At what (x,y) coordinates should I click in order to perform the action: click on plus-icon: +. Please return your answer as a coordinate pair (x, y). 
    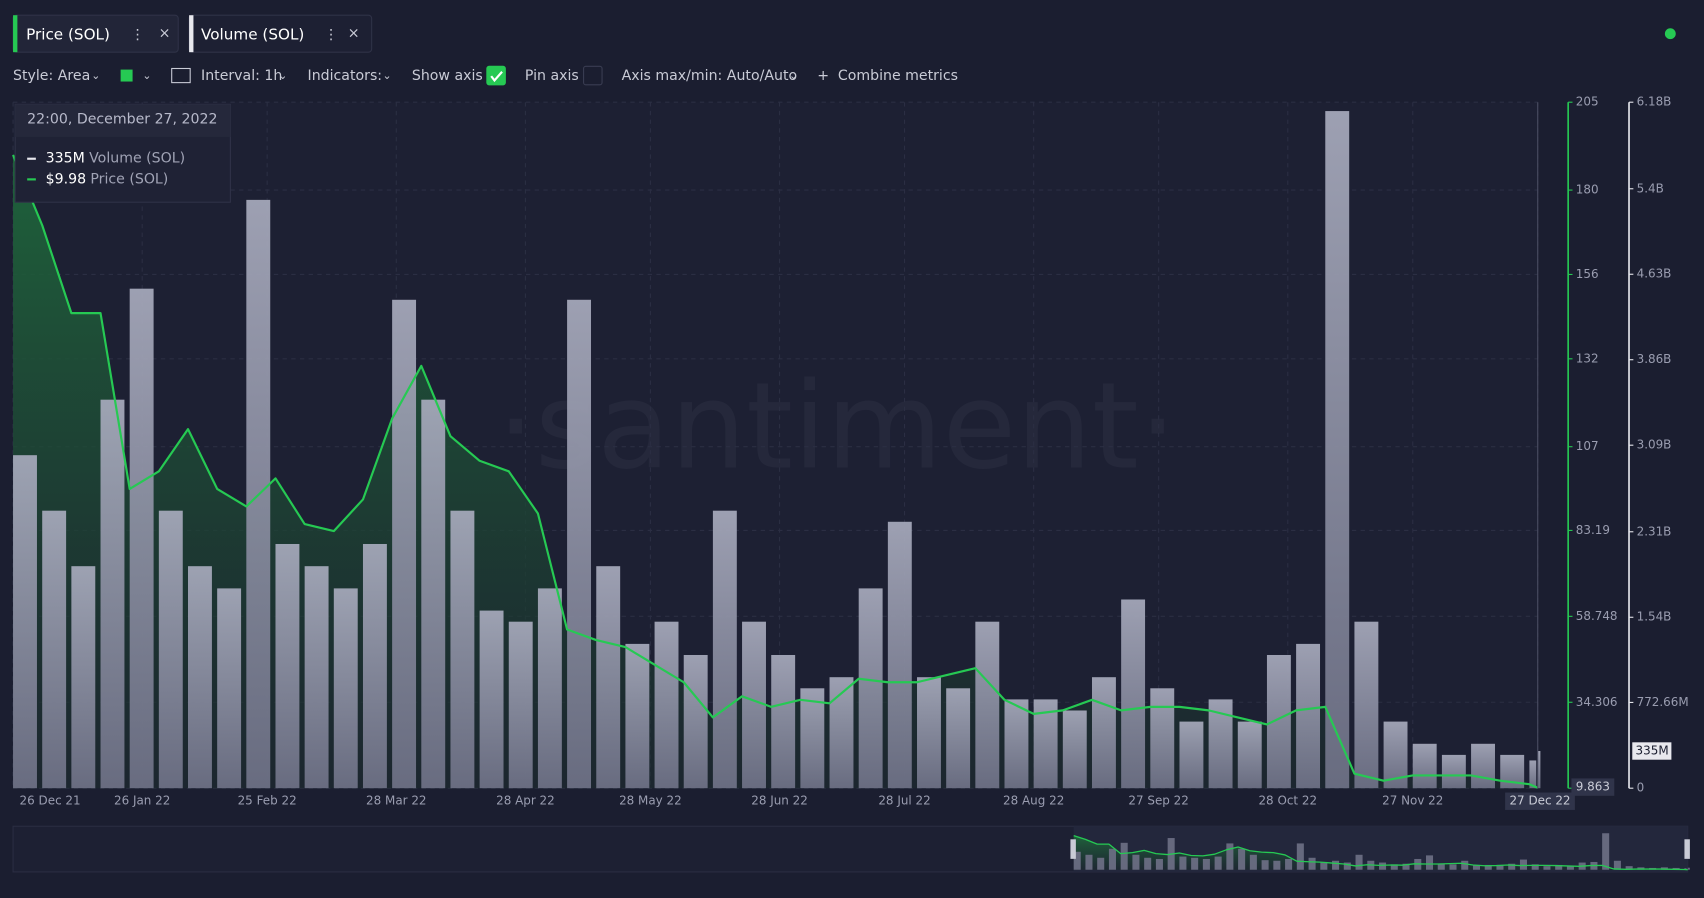
    Looking at the image, I should click on (823, 76).